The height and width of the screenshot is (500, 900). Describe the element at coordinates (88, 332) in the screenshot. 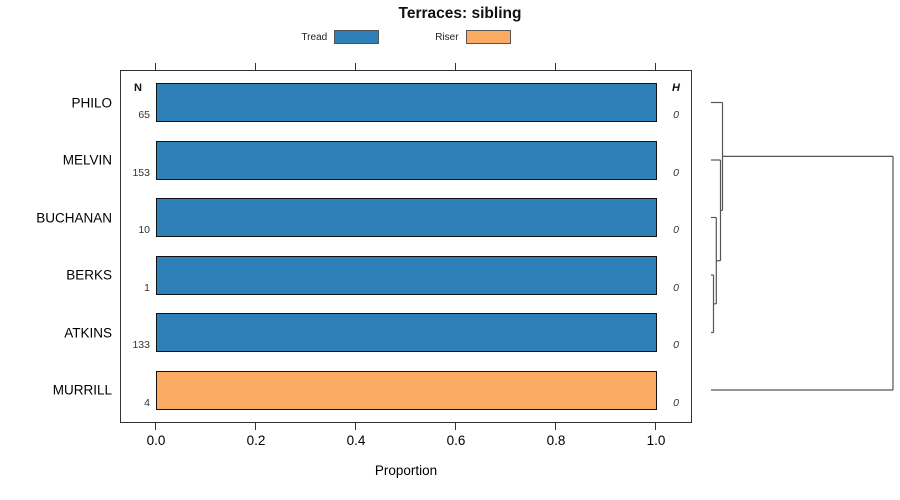

I see `category-label: ATKINS` at that location.